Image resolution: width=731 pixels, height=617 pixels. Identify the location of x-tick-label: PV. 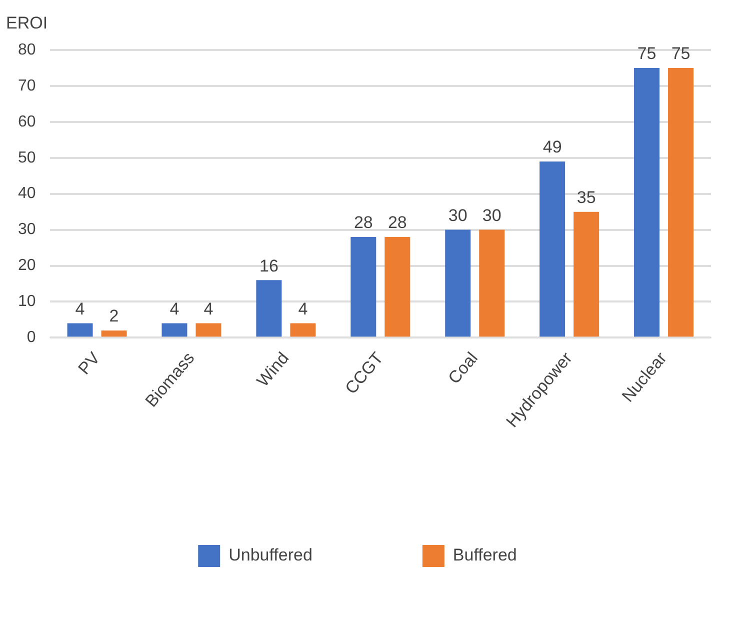
(89, 363).